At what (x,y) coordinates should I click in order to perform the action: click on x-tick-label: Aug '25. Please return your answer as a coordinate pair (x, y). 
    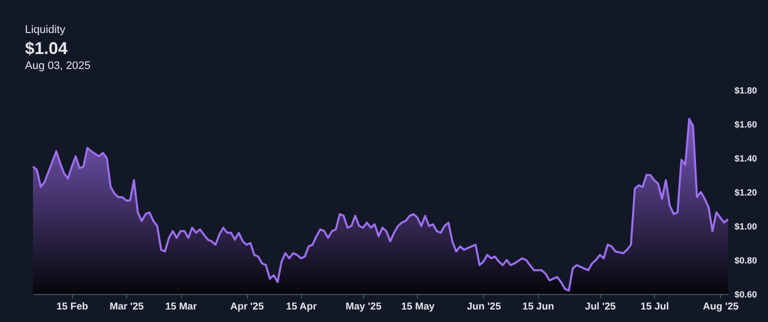
    Looking at the image, I should click on (721, 307).